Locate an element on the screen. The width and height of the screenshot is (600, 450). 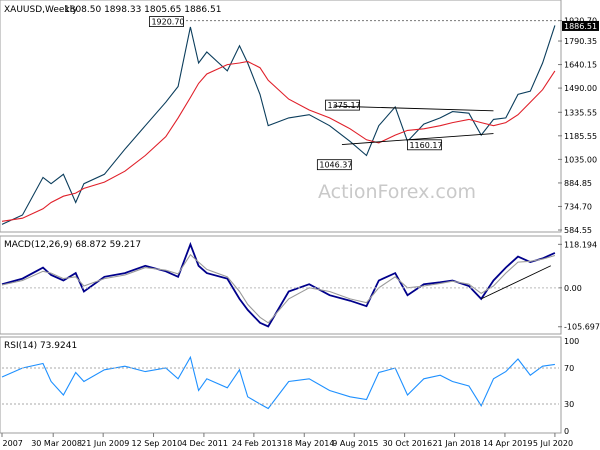
x-tick-label: 7 Jan 2007 is located at coordinates (11, 443).